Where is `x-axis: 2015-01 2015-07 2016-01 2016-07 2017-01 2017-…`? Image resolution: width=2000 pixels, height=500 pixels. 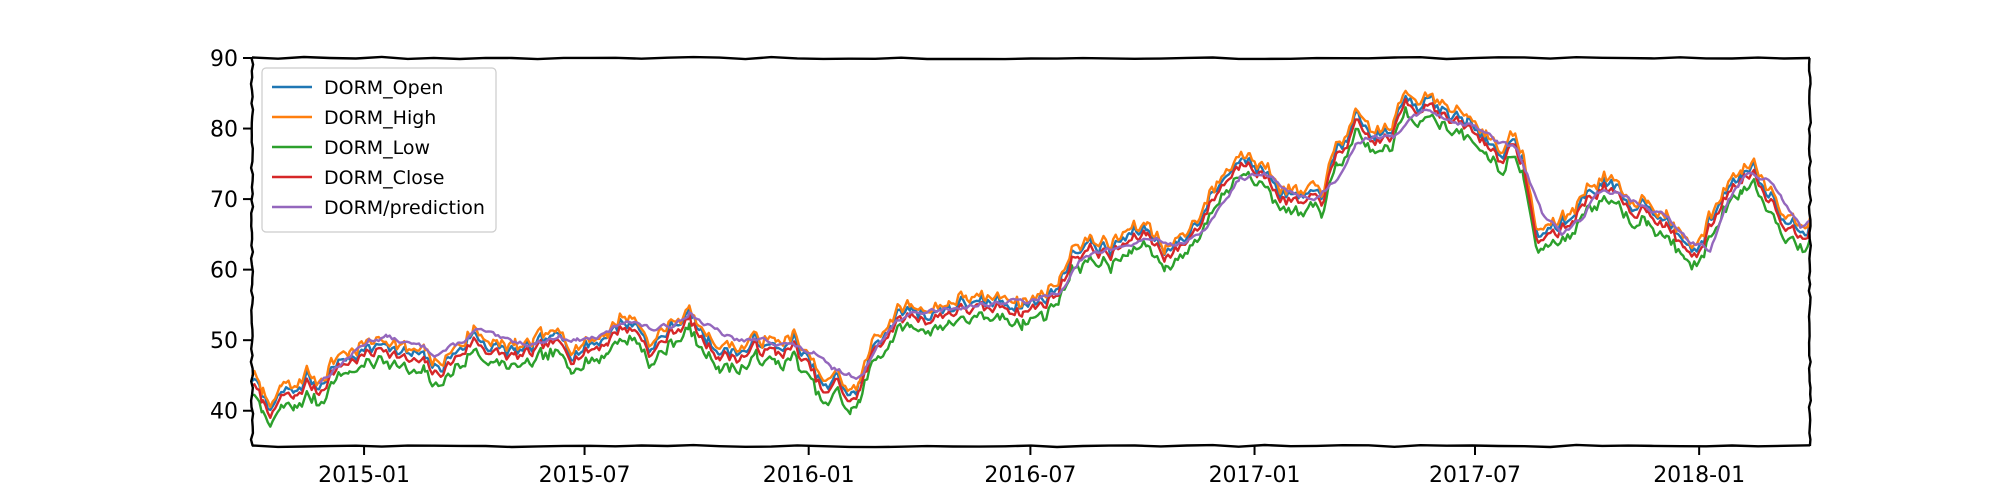
x-axis: 2015-01 2015-07 2016-01 2016-07 2017-01 2017-… is located at coordinates (1031, 467).